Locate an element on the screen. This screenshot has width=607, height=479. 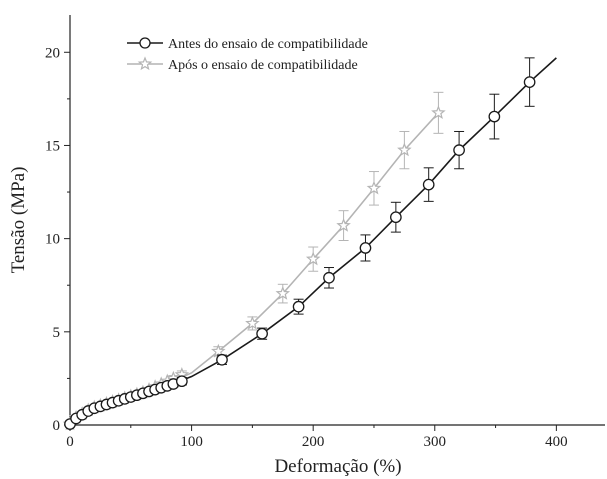
x-tick-label: 400 is located at coordinates (556, 442).